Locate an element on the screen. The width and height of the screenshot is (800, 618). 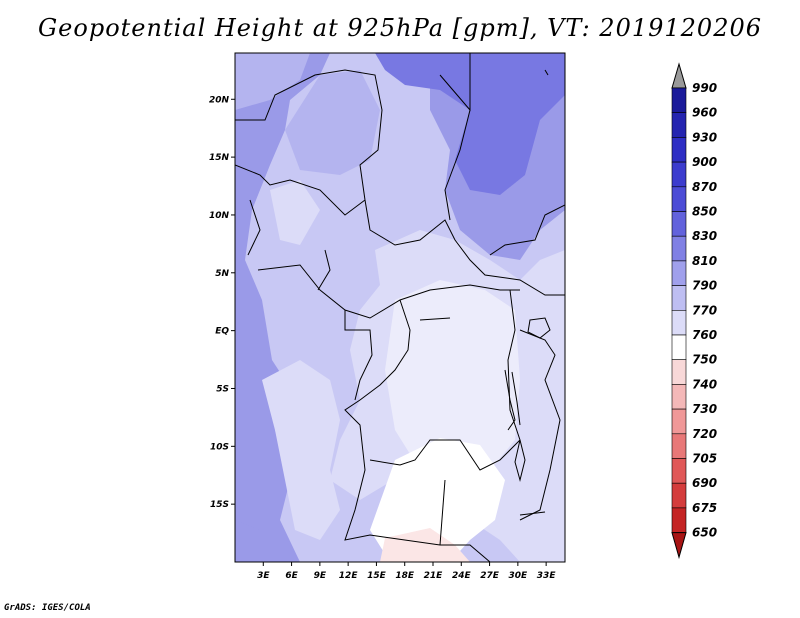
lon-label: 6E is located at coordinates (291, 576).